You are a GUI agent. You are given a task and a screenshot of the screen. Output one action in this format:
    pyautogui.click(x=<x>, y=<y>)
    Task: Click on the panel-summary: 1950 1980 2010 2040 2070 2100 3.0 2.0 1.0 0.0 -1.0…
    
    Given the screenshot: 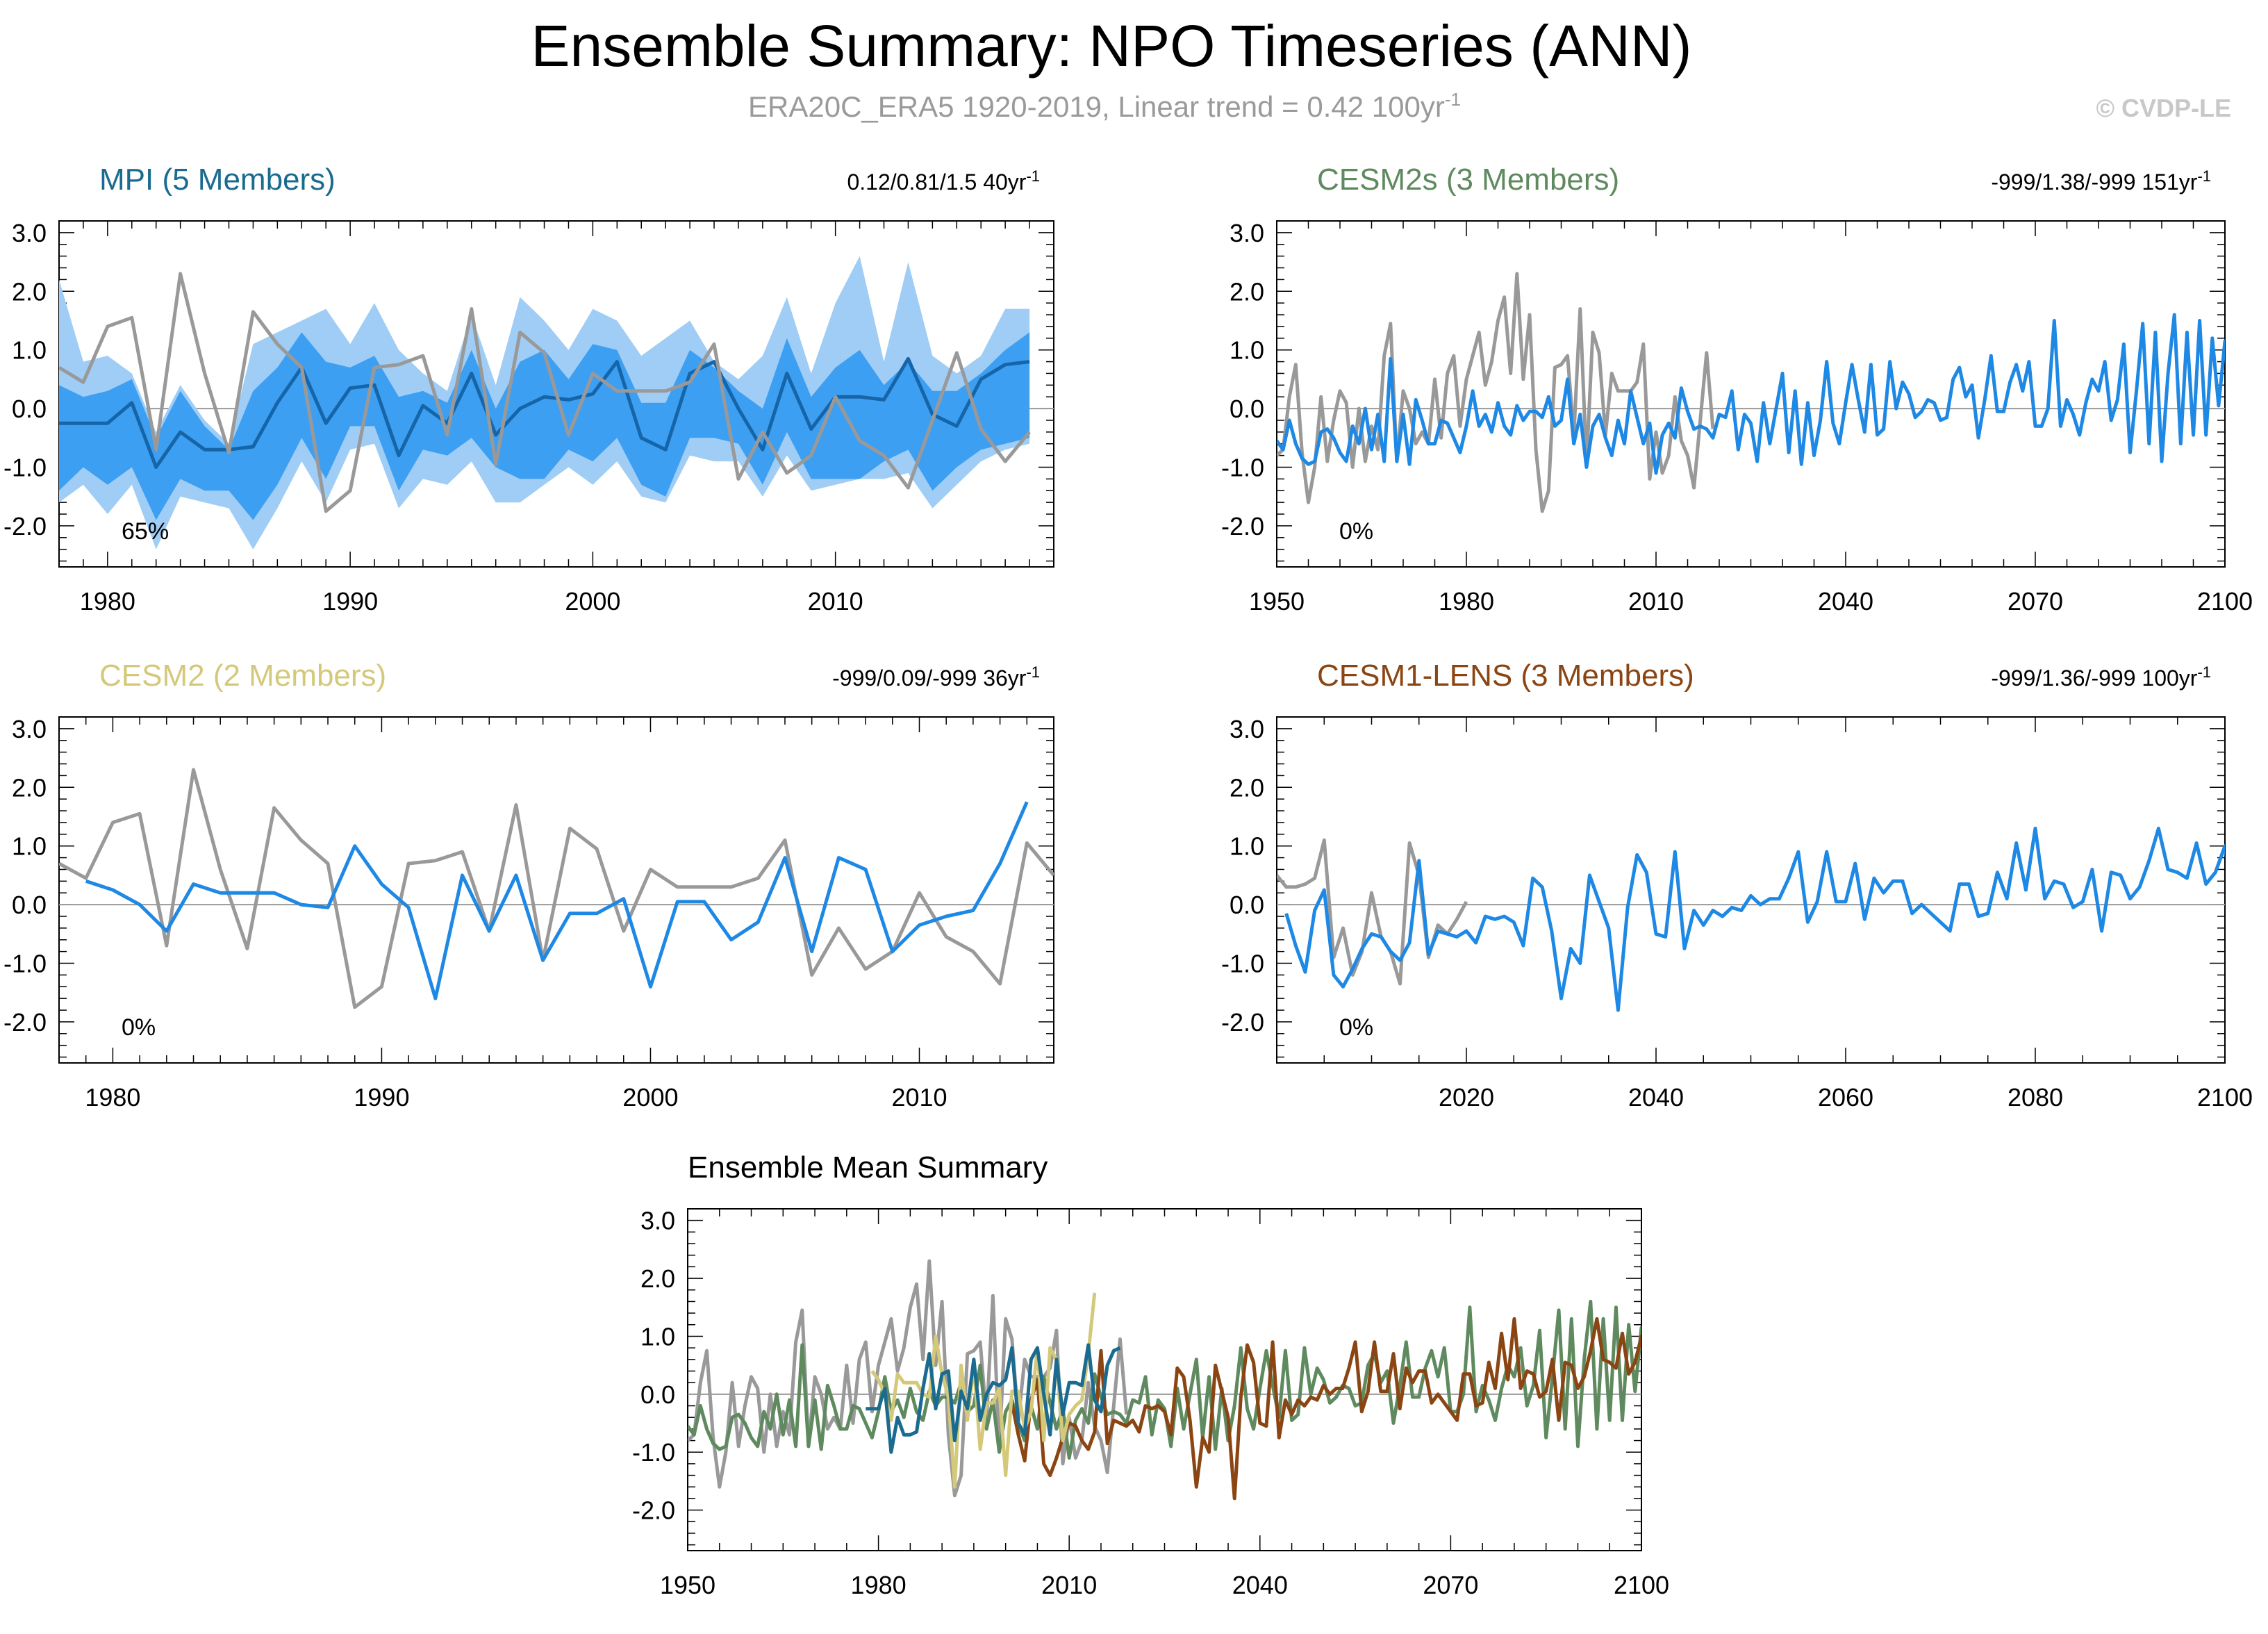 What is the action you would take?
    pyautogui.click(x=1150, y=1374)
    